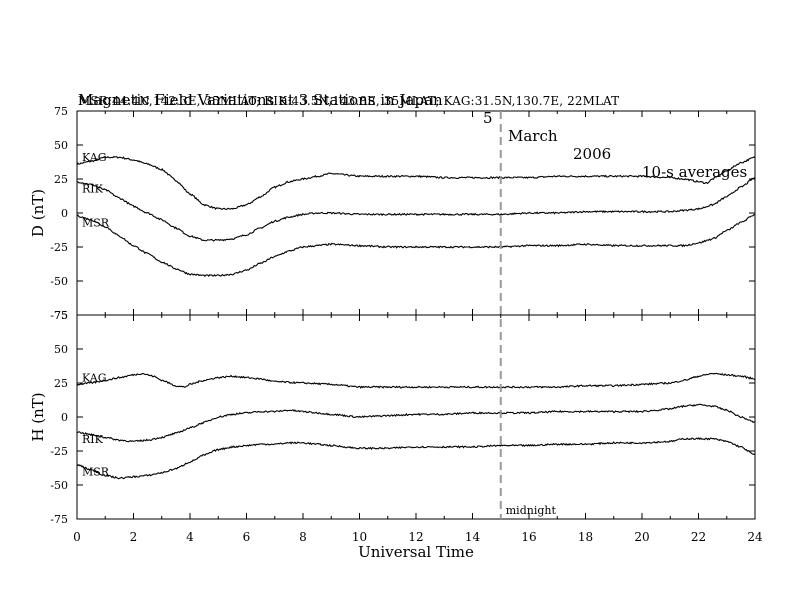  What do you see at coordinates (531, 510) in the screenshot?
I see `midnight-annotation: midnight` at bounding box center [531, 510].